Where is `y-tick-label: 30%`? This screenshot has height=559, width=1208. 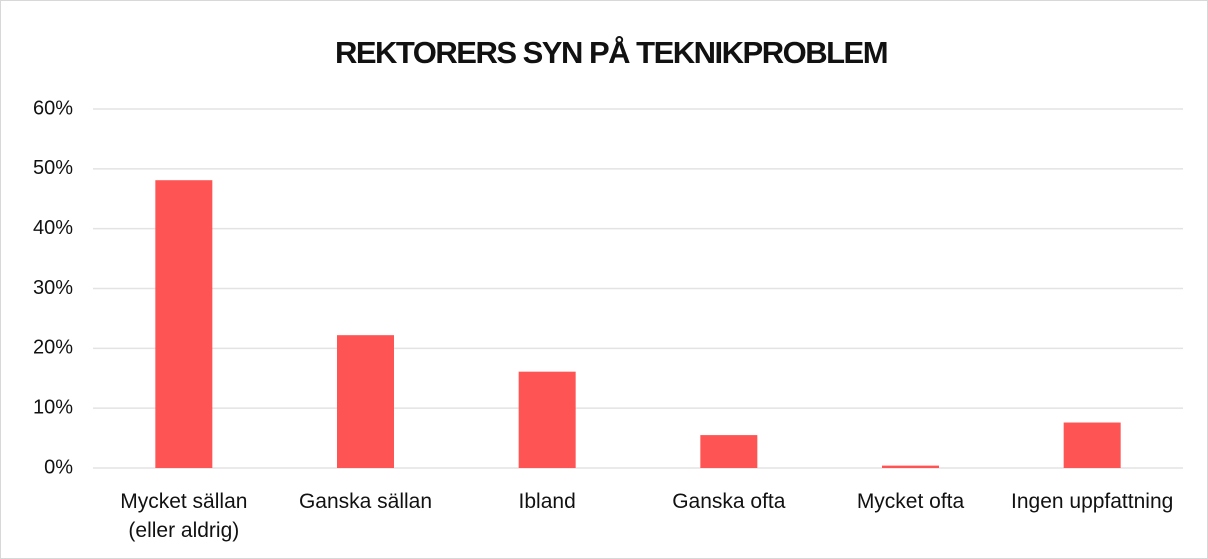 y-tick-label: 30% is located at coordinates (53, 288).